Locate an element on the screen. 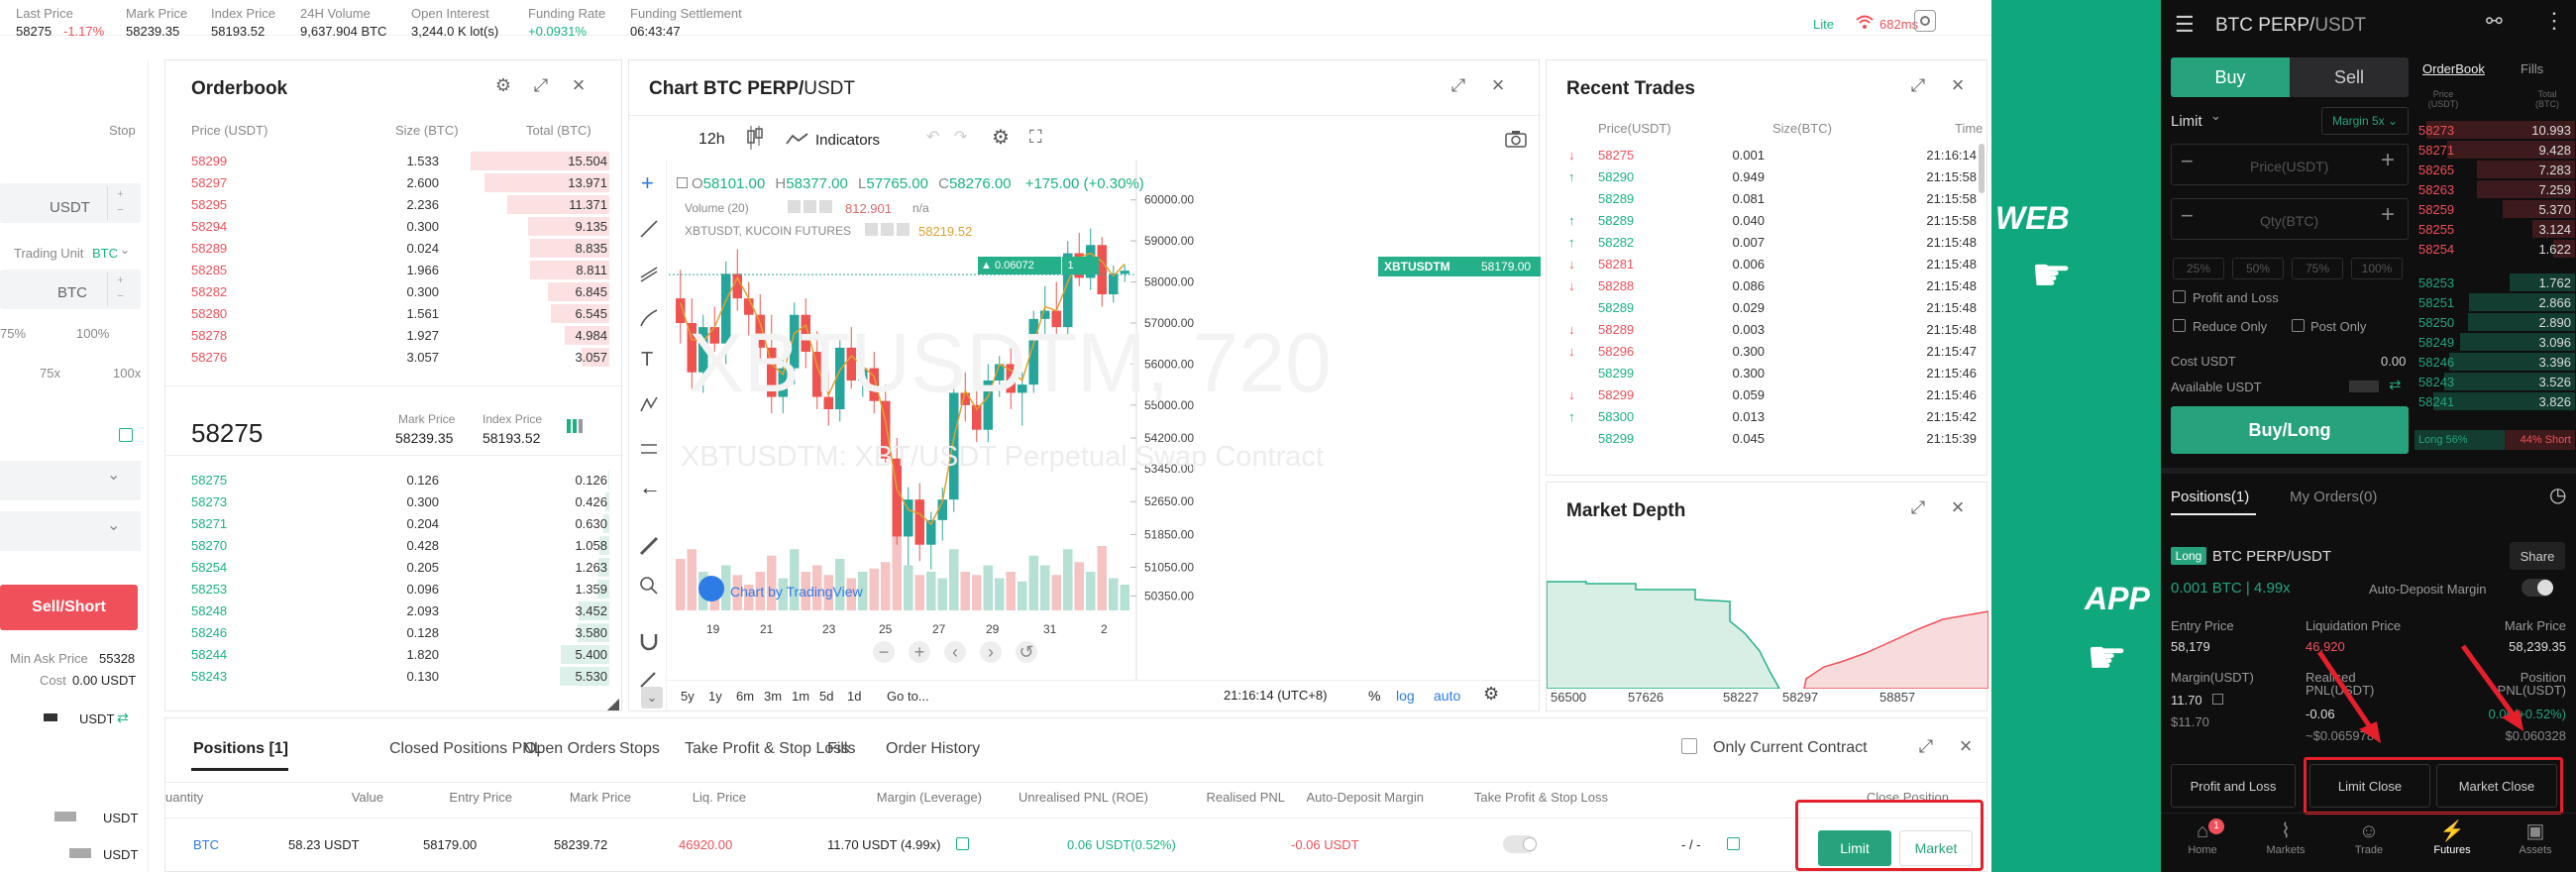 The image size is (2576, 872). trading-unit-select: BTC is located at coordinates (105, 253).